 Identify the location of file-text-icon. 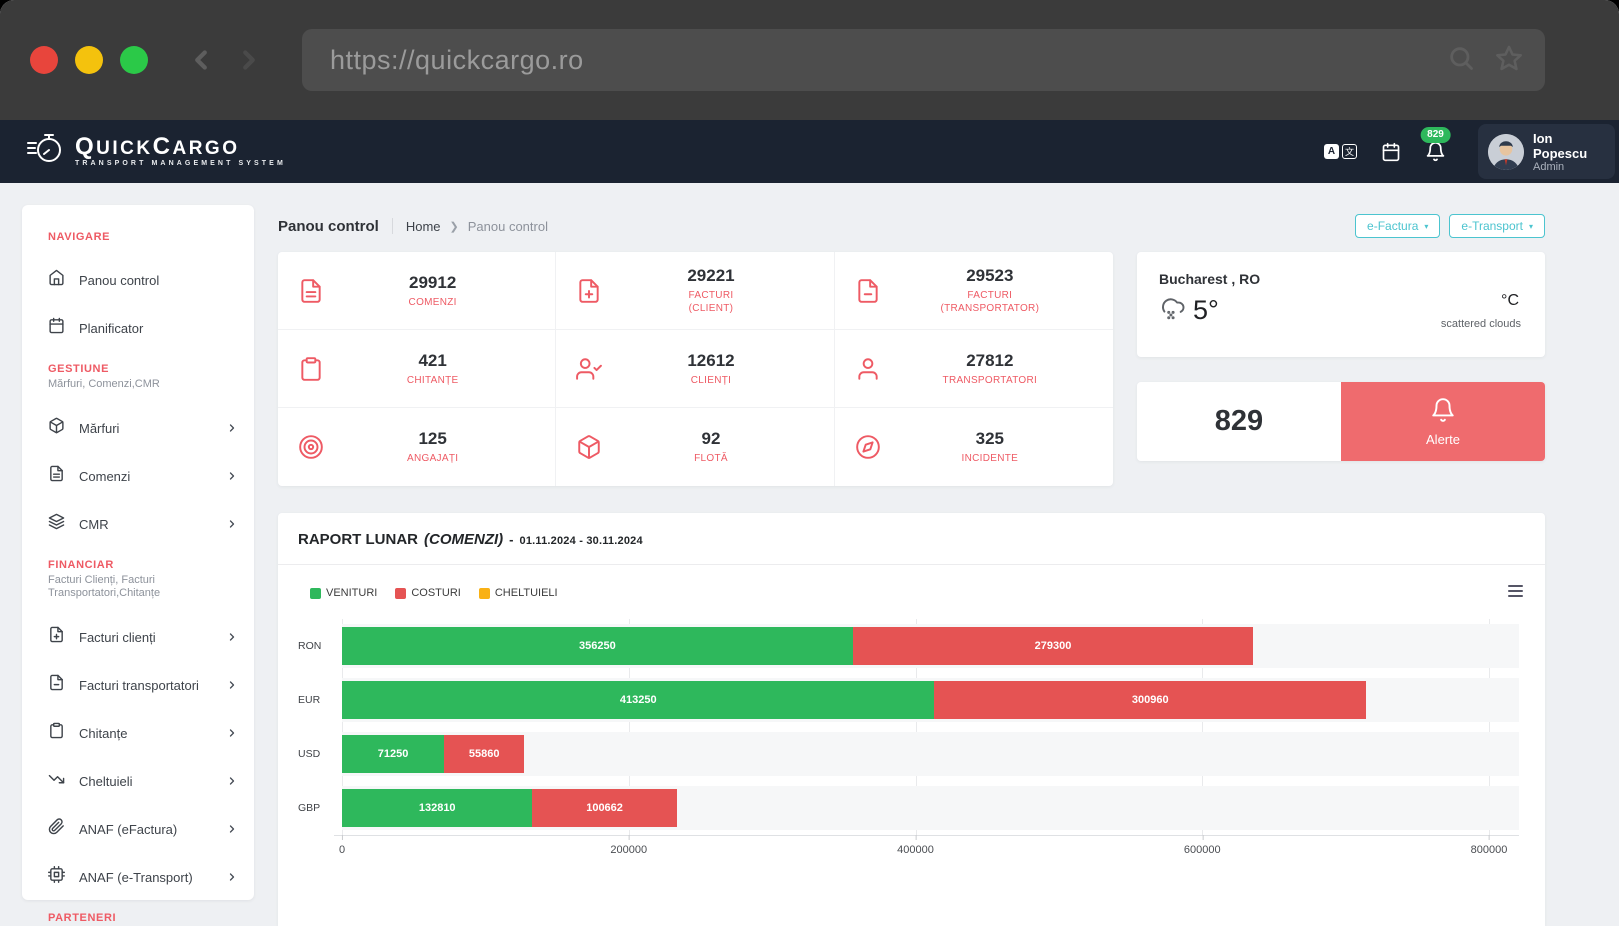
(311, 291).